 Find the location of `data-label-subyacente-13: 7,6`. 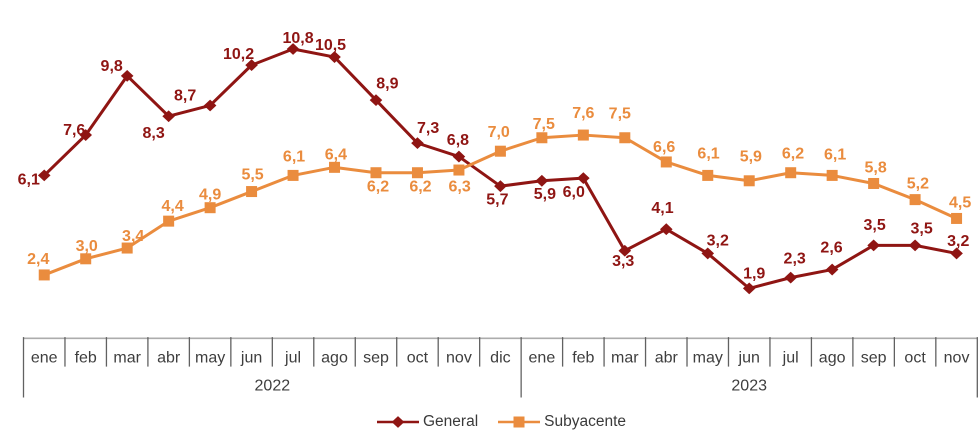

data-label-subyacente-13: 7,6 is located at coordinates (583, 113).